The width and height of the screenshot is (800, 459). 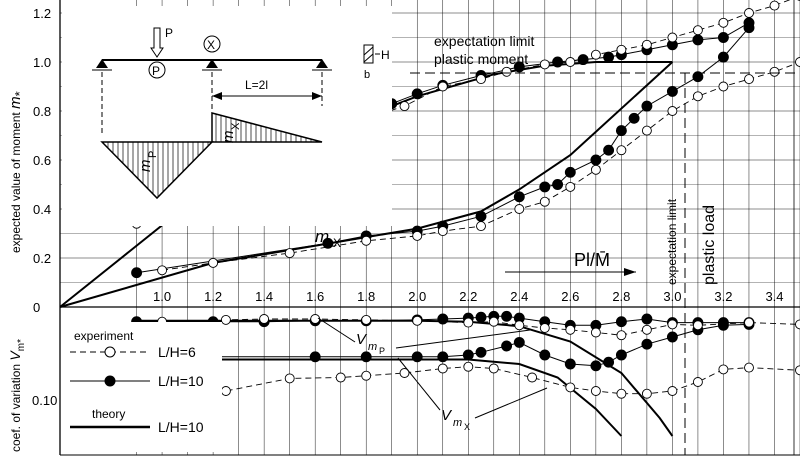 I want to click on y-axis-title-bottom-text: coef. of variation Vm*, so click(x=17, y=395).